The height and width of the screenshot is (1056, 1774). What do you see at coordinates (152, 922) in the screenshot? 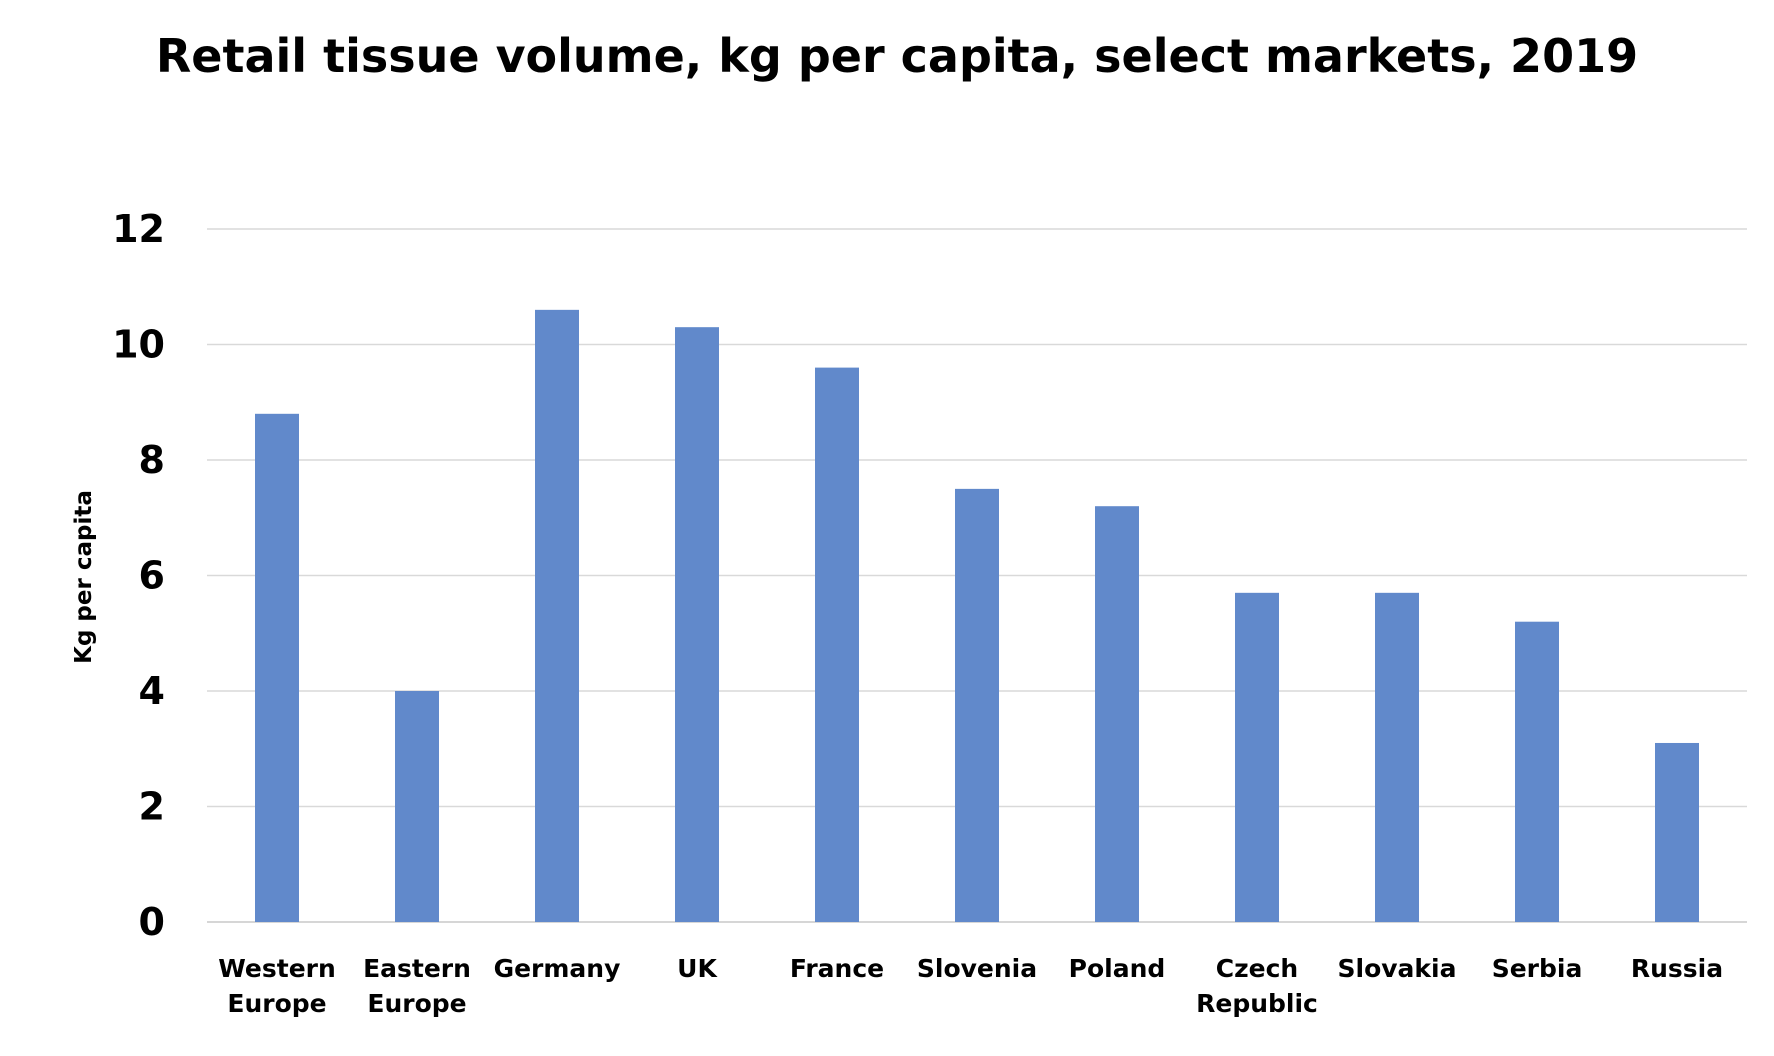
I see `y-tick-label: 0` at bounding box center [152, 922].